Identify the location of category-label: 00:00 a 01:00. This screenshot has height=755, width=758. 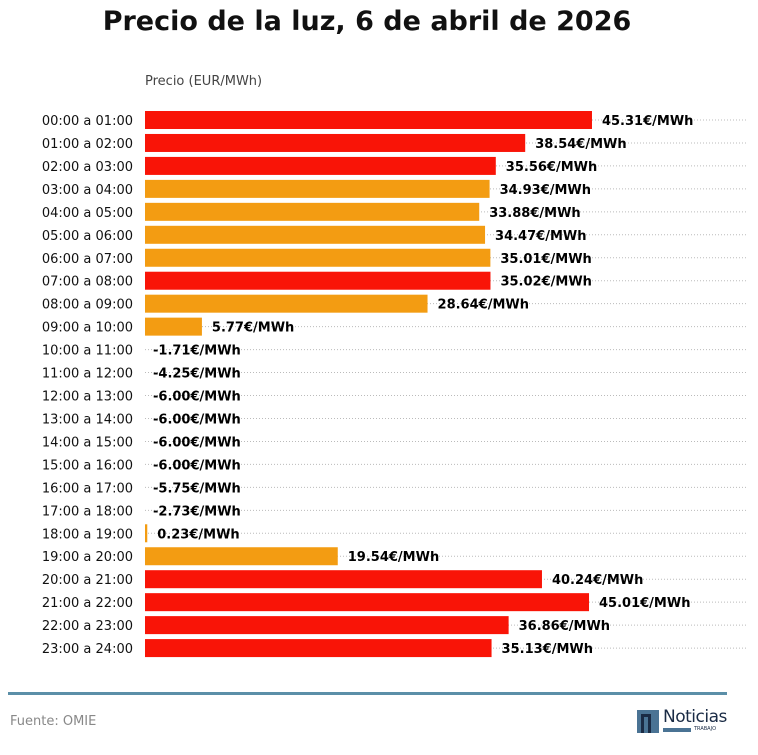
(87, 121).